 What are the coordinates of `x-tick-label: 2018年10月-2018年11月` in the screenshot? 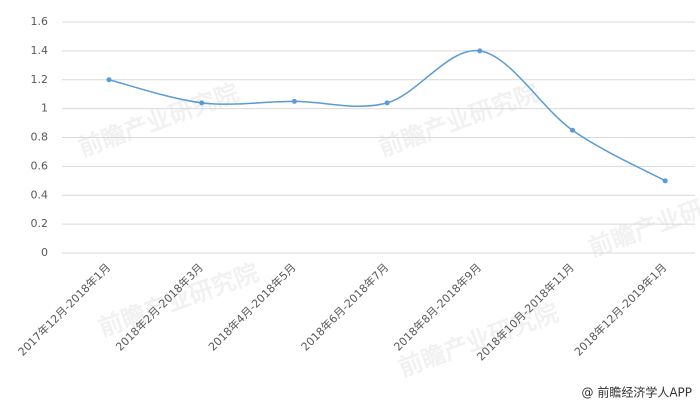 It's located at (525, 311).